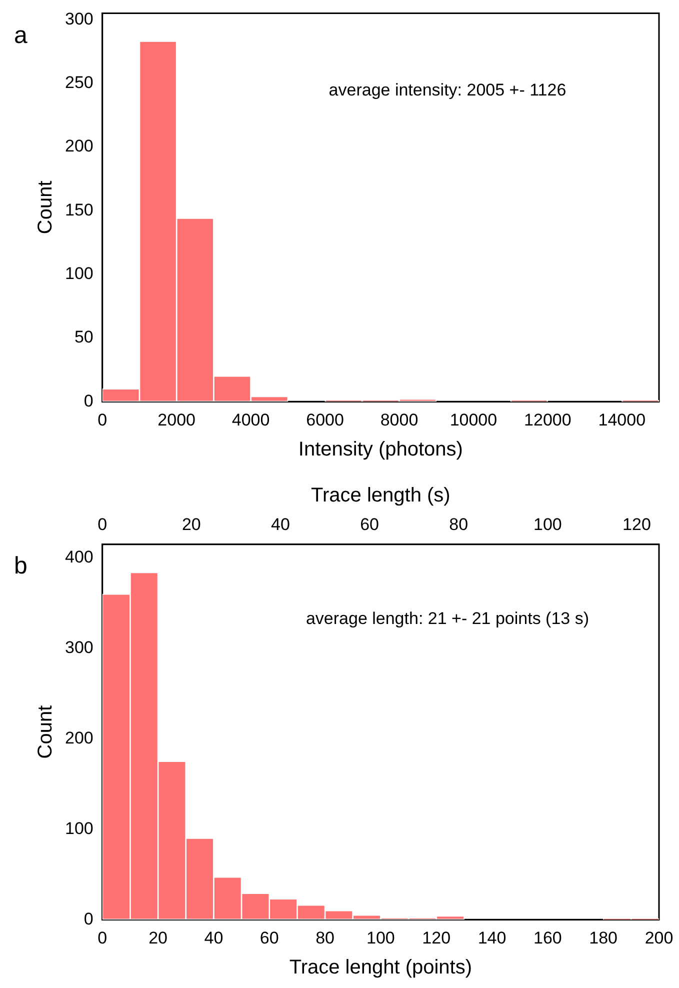  Describe the element at coordinates (103, 524) in the screenshot. I see `x2-tick-label: 0` at that location.